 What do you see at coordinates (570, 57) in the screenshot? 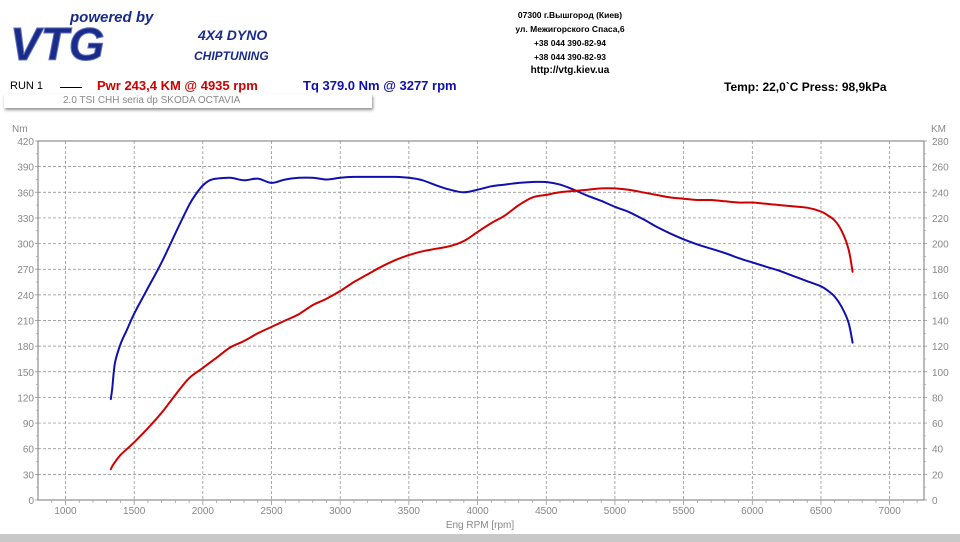
I see `contact-phone-2: +38 044 390-82-93` at bounding box center [570, 57].